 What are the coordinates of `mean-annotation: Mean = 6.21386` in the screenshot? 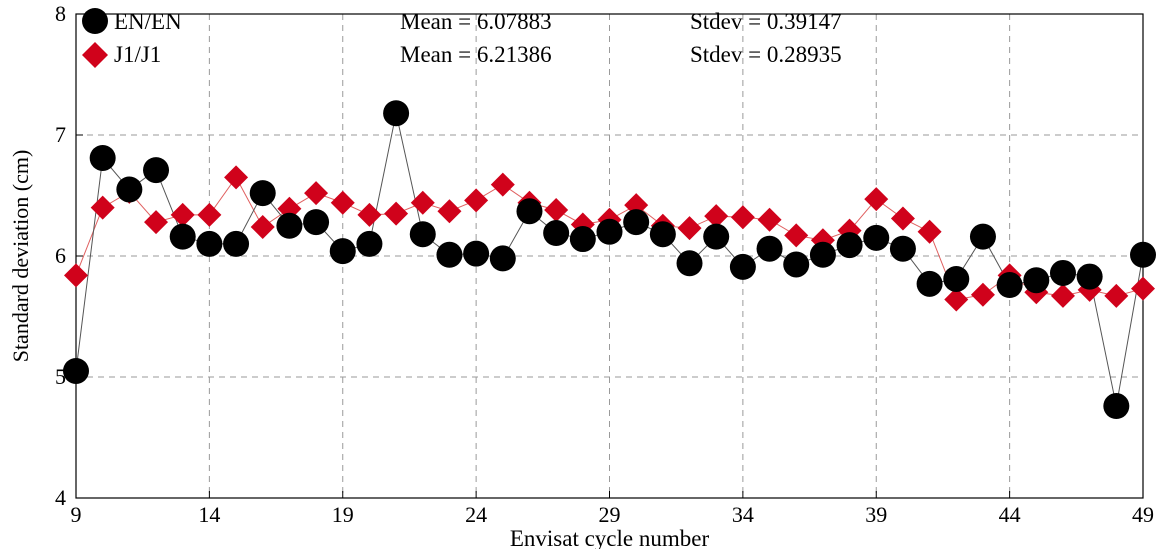 It's located at (476, 54).